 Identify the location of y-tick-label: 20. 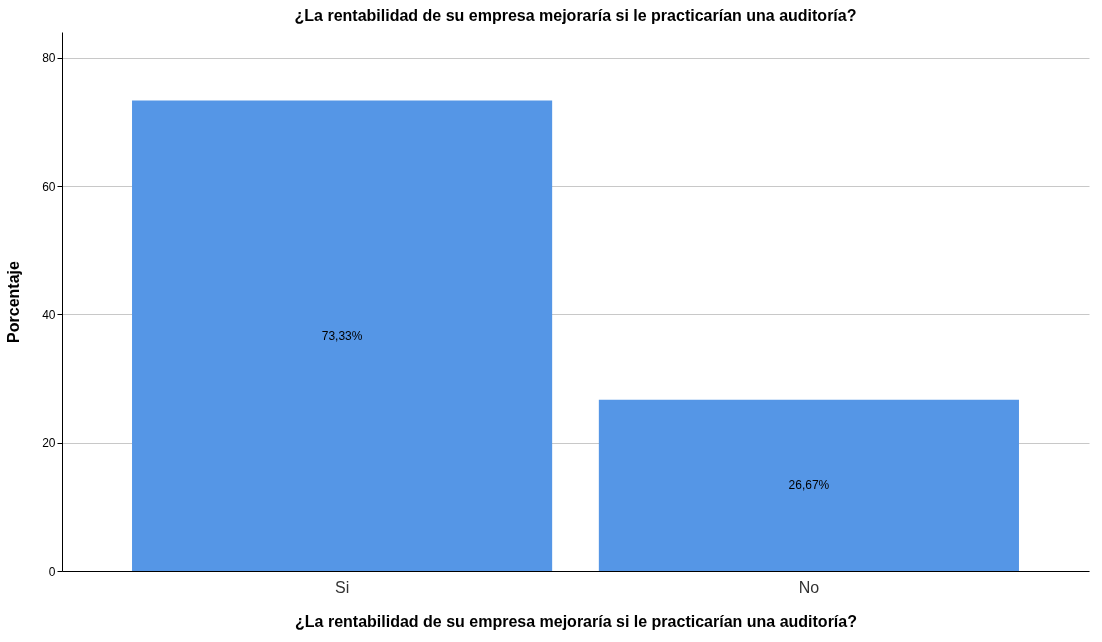
(49, 443).